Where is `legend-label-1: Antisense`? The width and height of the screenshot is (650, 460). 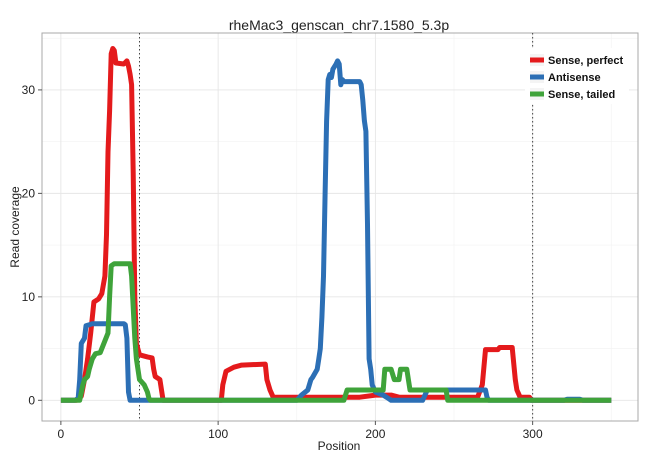
legend-label-1: Antisense is located at coordinates (574, 78).